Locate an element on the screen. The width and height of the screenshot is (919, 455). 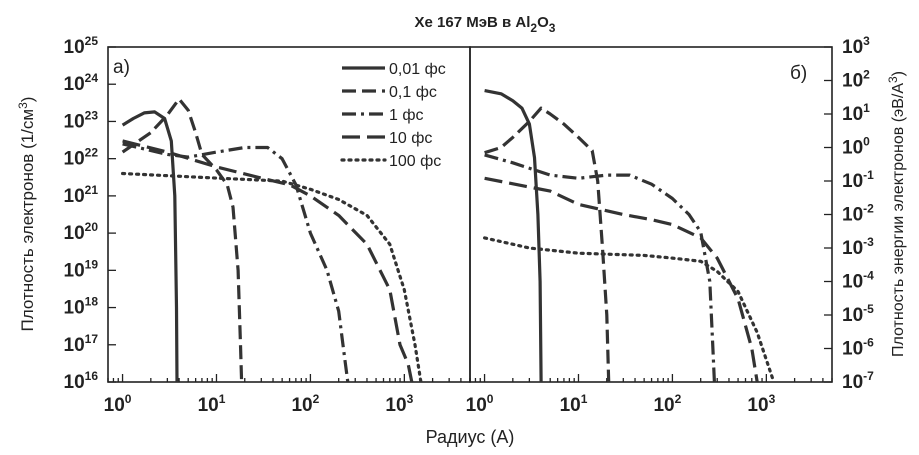
y-tick-label: 10⁻¹ is located at coordinates (858, 180).